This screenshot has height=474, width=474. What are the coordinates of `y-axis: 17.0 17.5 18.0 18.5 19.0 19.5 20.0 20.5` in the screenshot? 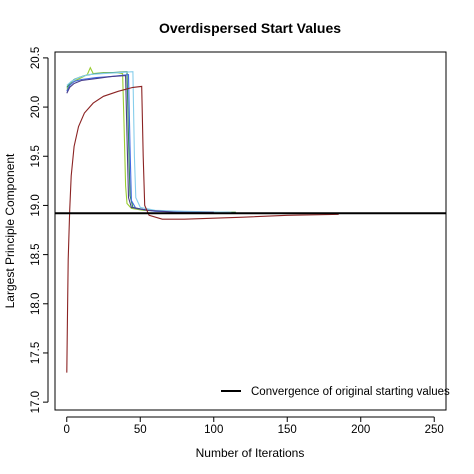 It's located at (39, 230).